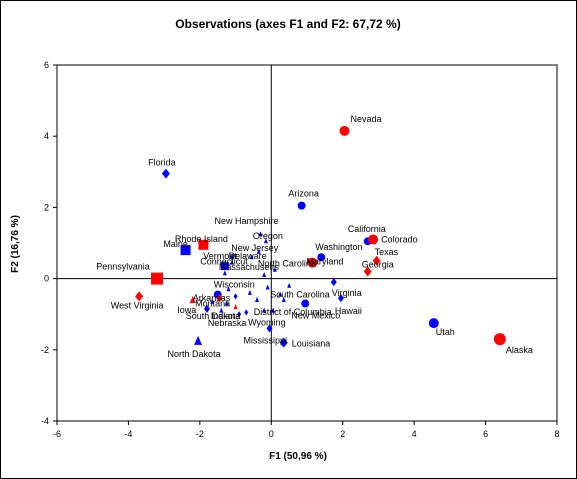  Describe the element at coordinates (414, 434) in the screenshot. I see `x-tick-label: 4` at that location.